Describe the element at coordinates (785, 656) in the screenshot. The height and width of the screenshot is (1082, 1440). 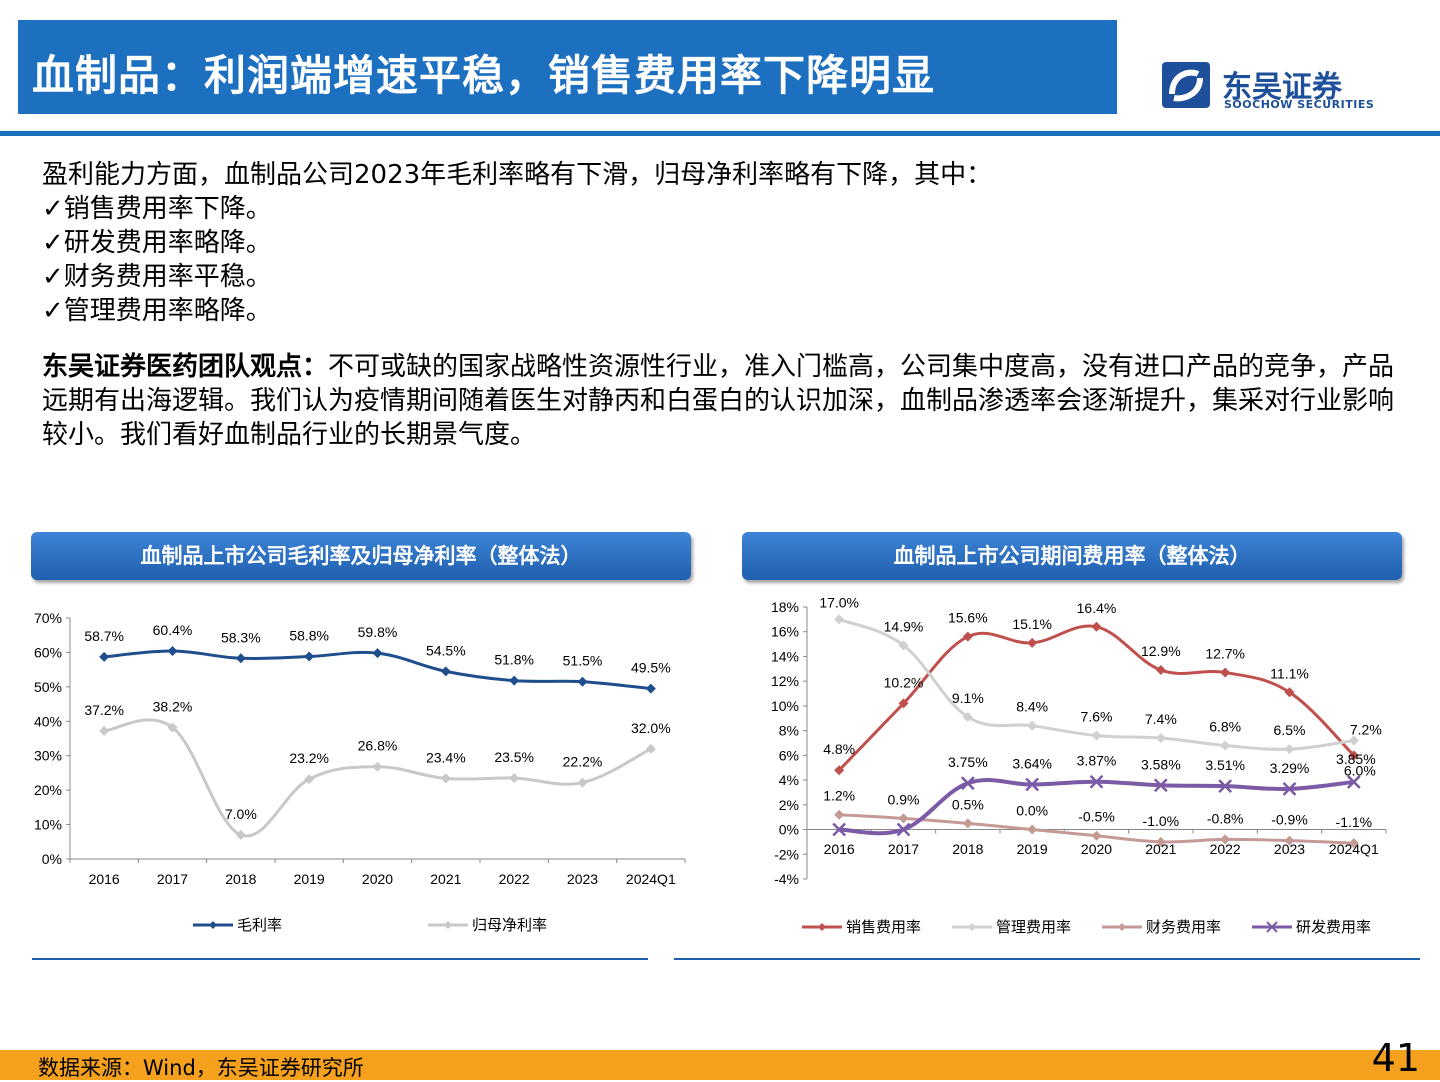
I see `y-tick-label: 14%` at that location.